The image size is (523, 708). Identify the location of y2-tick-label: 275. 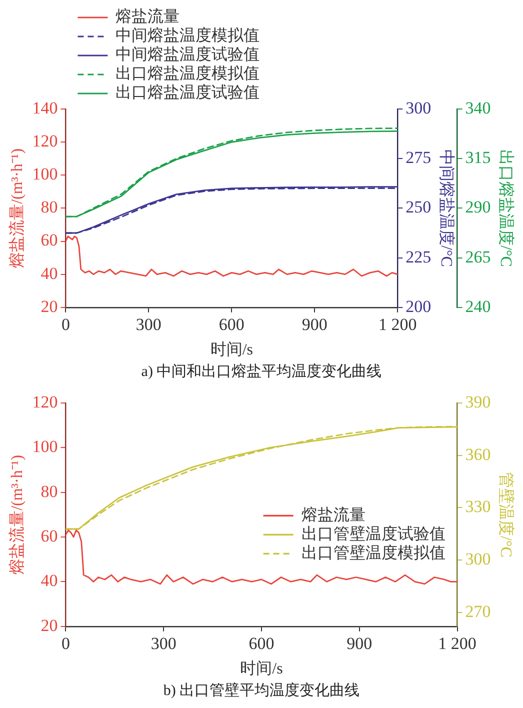
(419, 158).